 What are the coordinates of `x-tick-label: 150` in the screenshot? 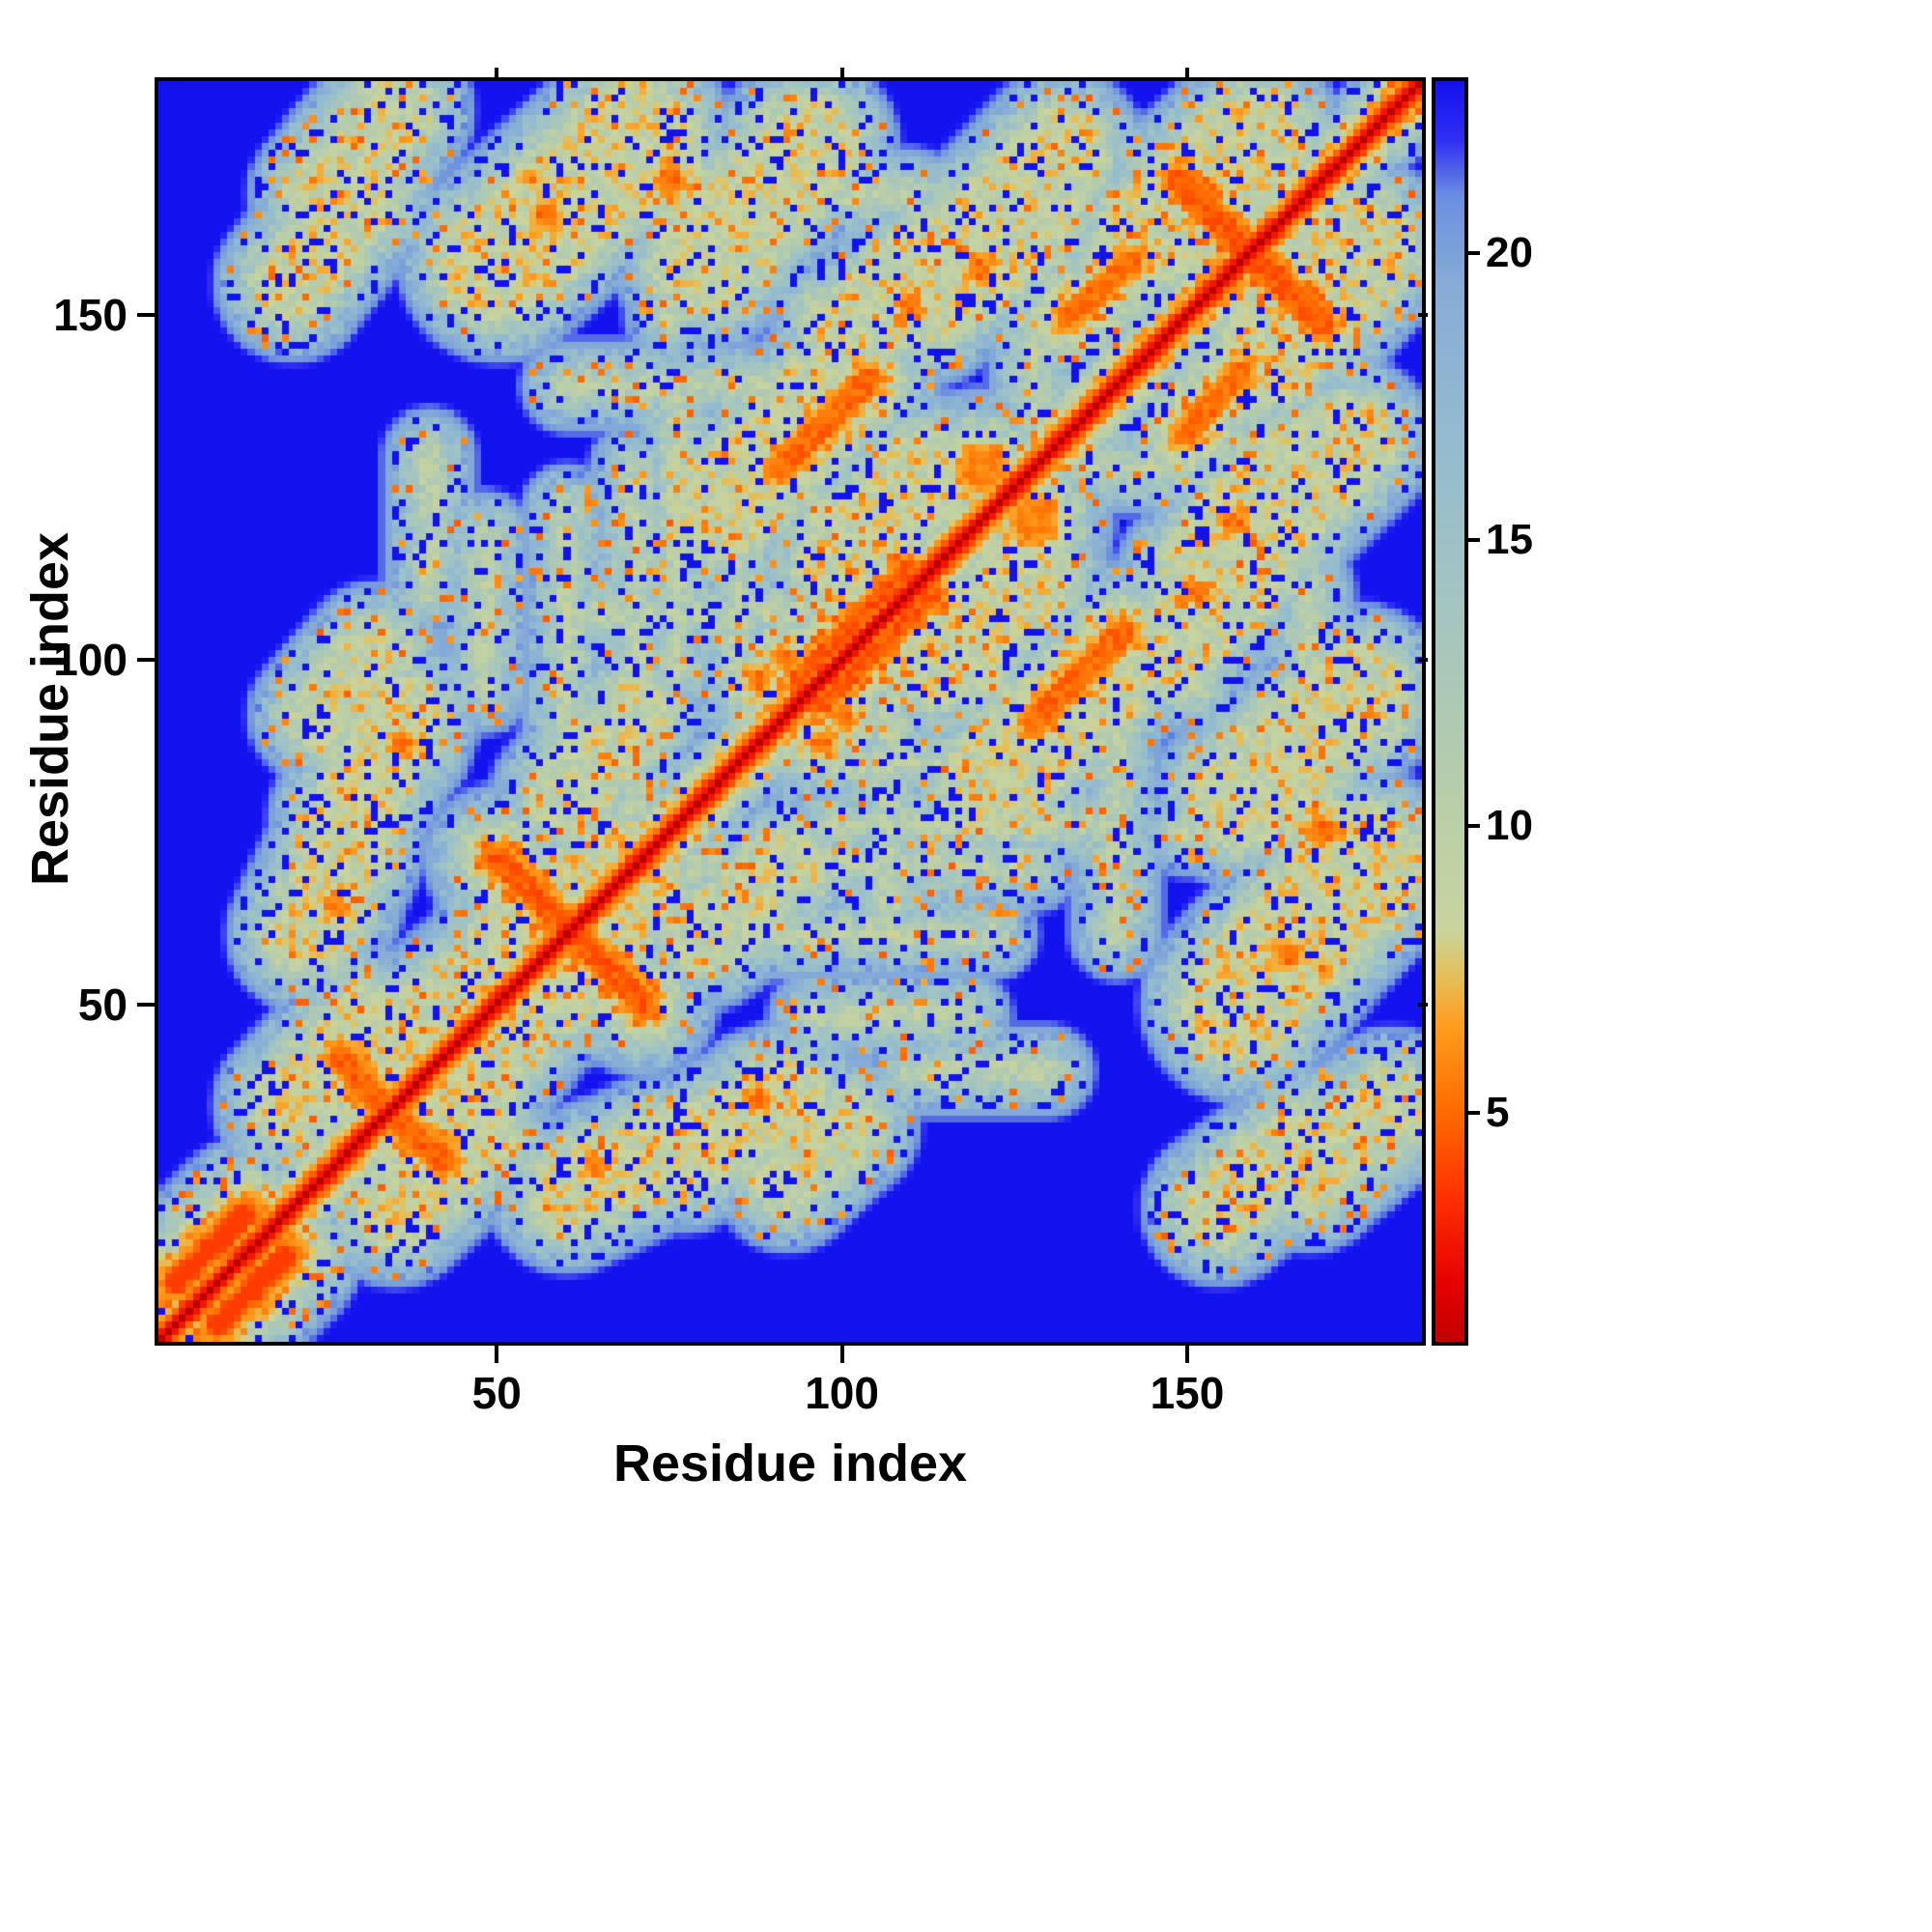 It's located at (1187, 1393).